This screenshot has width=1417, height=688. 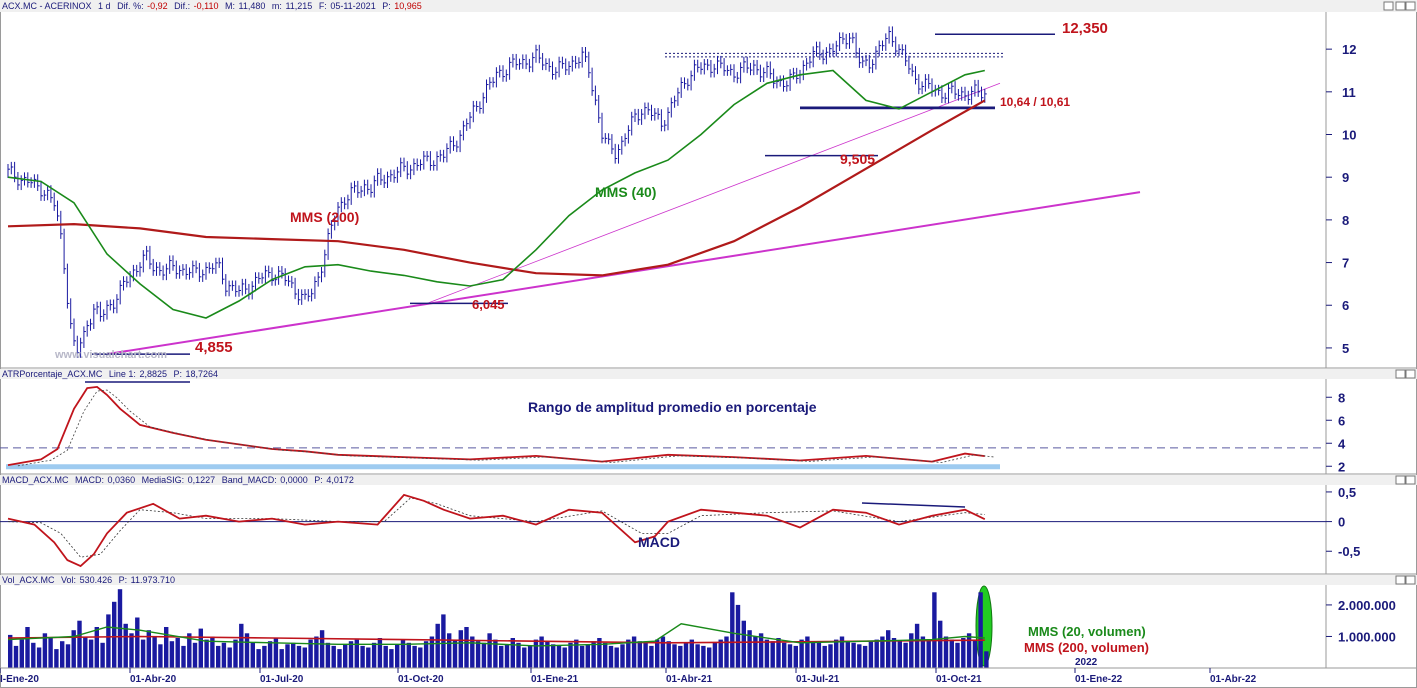 I want to click on price-header-bar, so click(x=708, y=6).